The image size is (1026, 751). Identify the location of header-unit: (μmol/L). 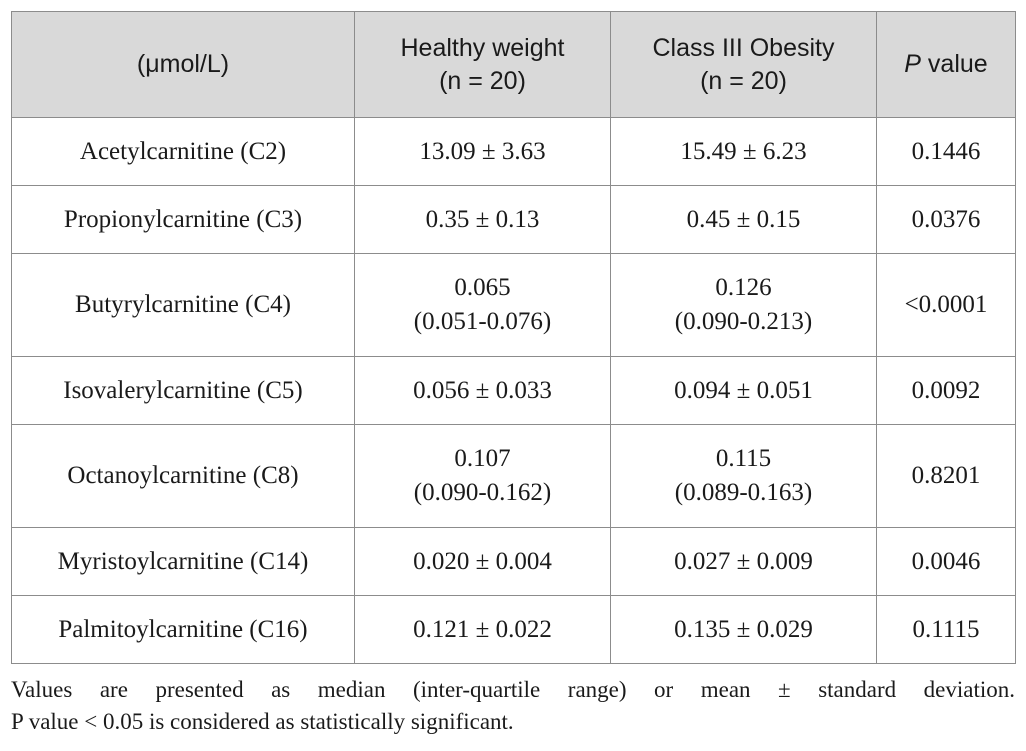
(183, 64).